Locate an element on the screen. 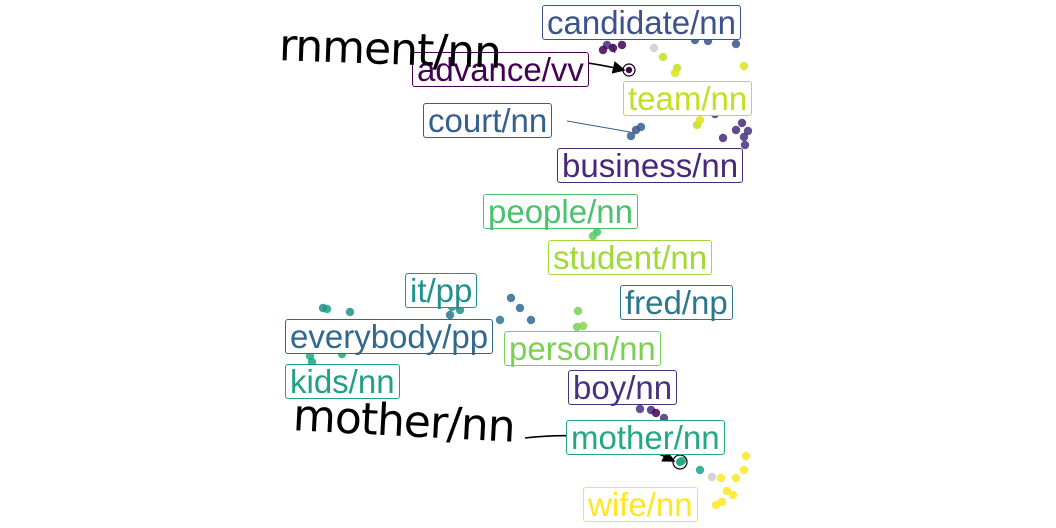 The width and height of the screenshot is (1056, 528). label-kids: kids/nn is located at coordinates (342, 381).